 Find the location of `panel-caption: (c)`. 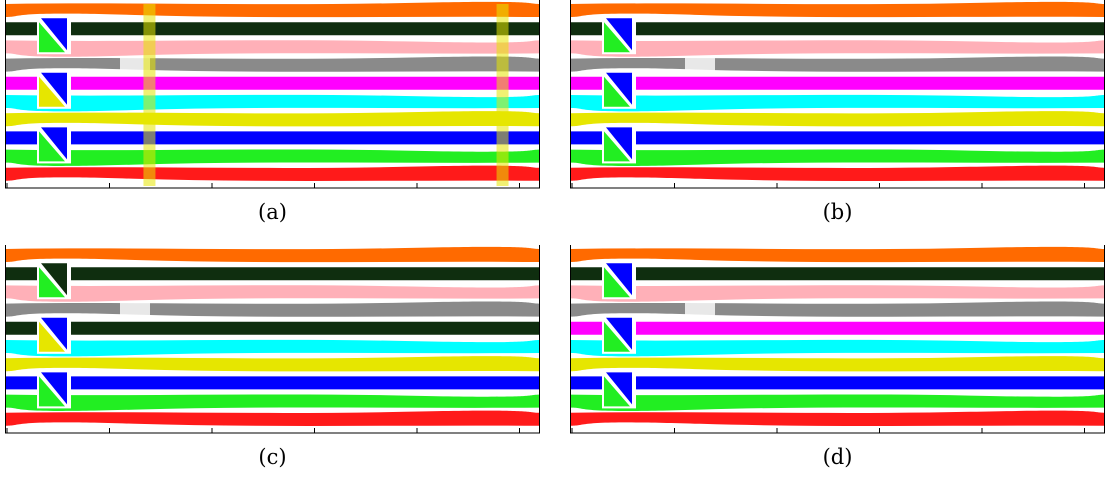

panel-caption: (c) is located at coordinates (272, 457).